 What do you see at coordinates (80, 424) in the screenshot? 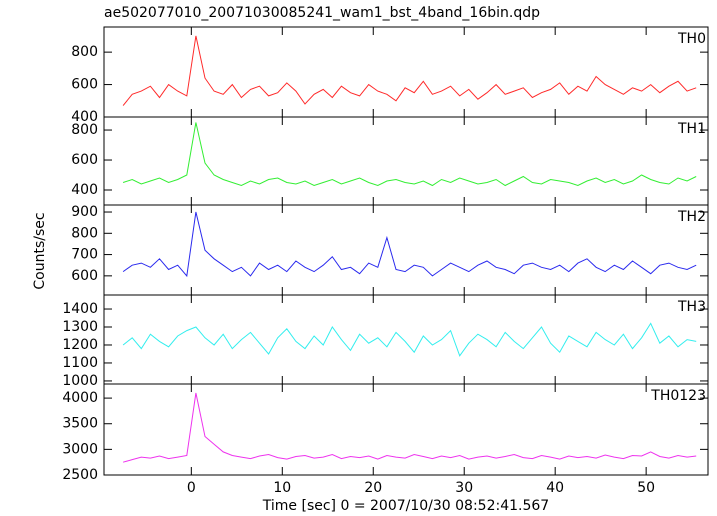
I see `y-tick-label: 3500` at bounding box center [80, 424].